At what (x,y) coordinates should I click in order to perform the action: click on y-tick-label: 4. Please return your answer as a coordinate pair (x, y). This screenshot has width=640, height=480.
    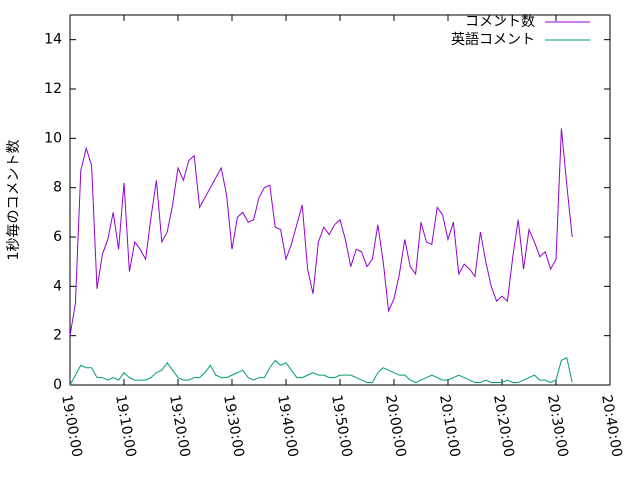
    Looking at the image, I should click on (57, 286).